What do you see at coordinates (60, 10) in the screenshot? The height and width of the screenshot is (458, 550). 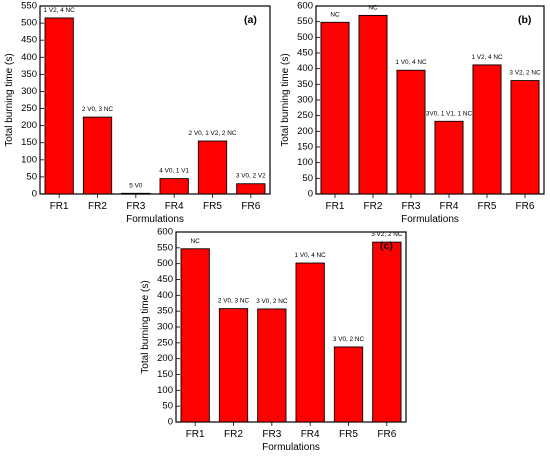 I see `data-label: 1 V2, 4 NC` at bounding box center [60, 10].